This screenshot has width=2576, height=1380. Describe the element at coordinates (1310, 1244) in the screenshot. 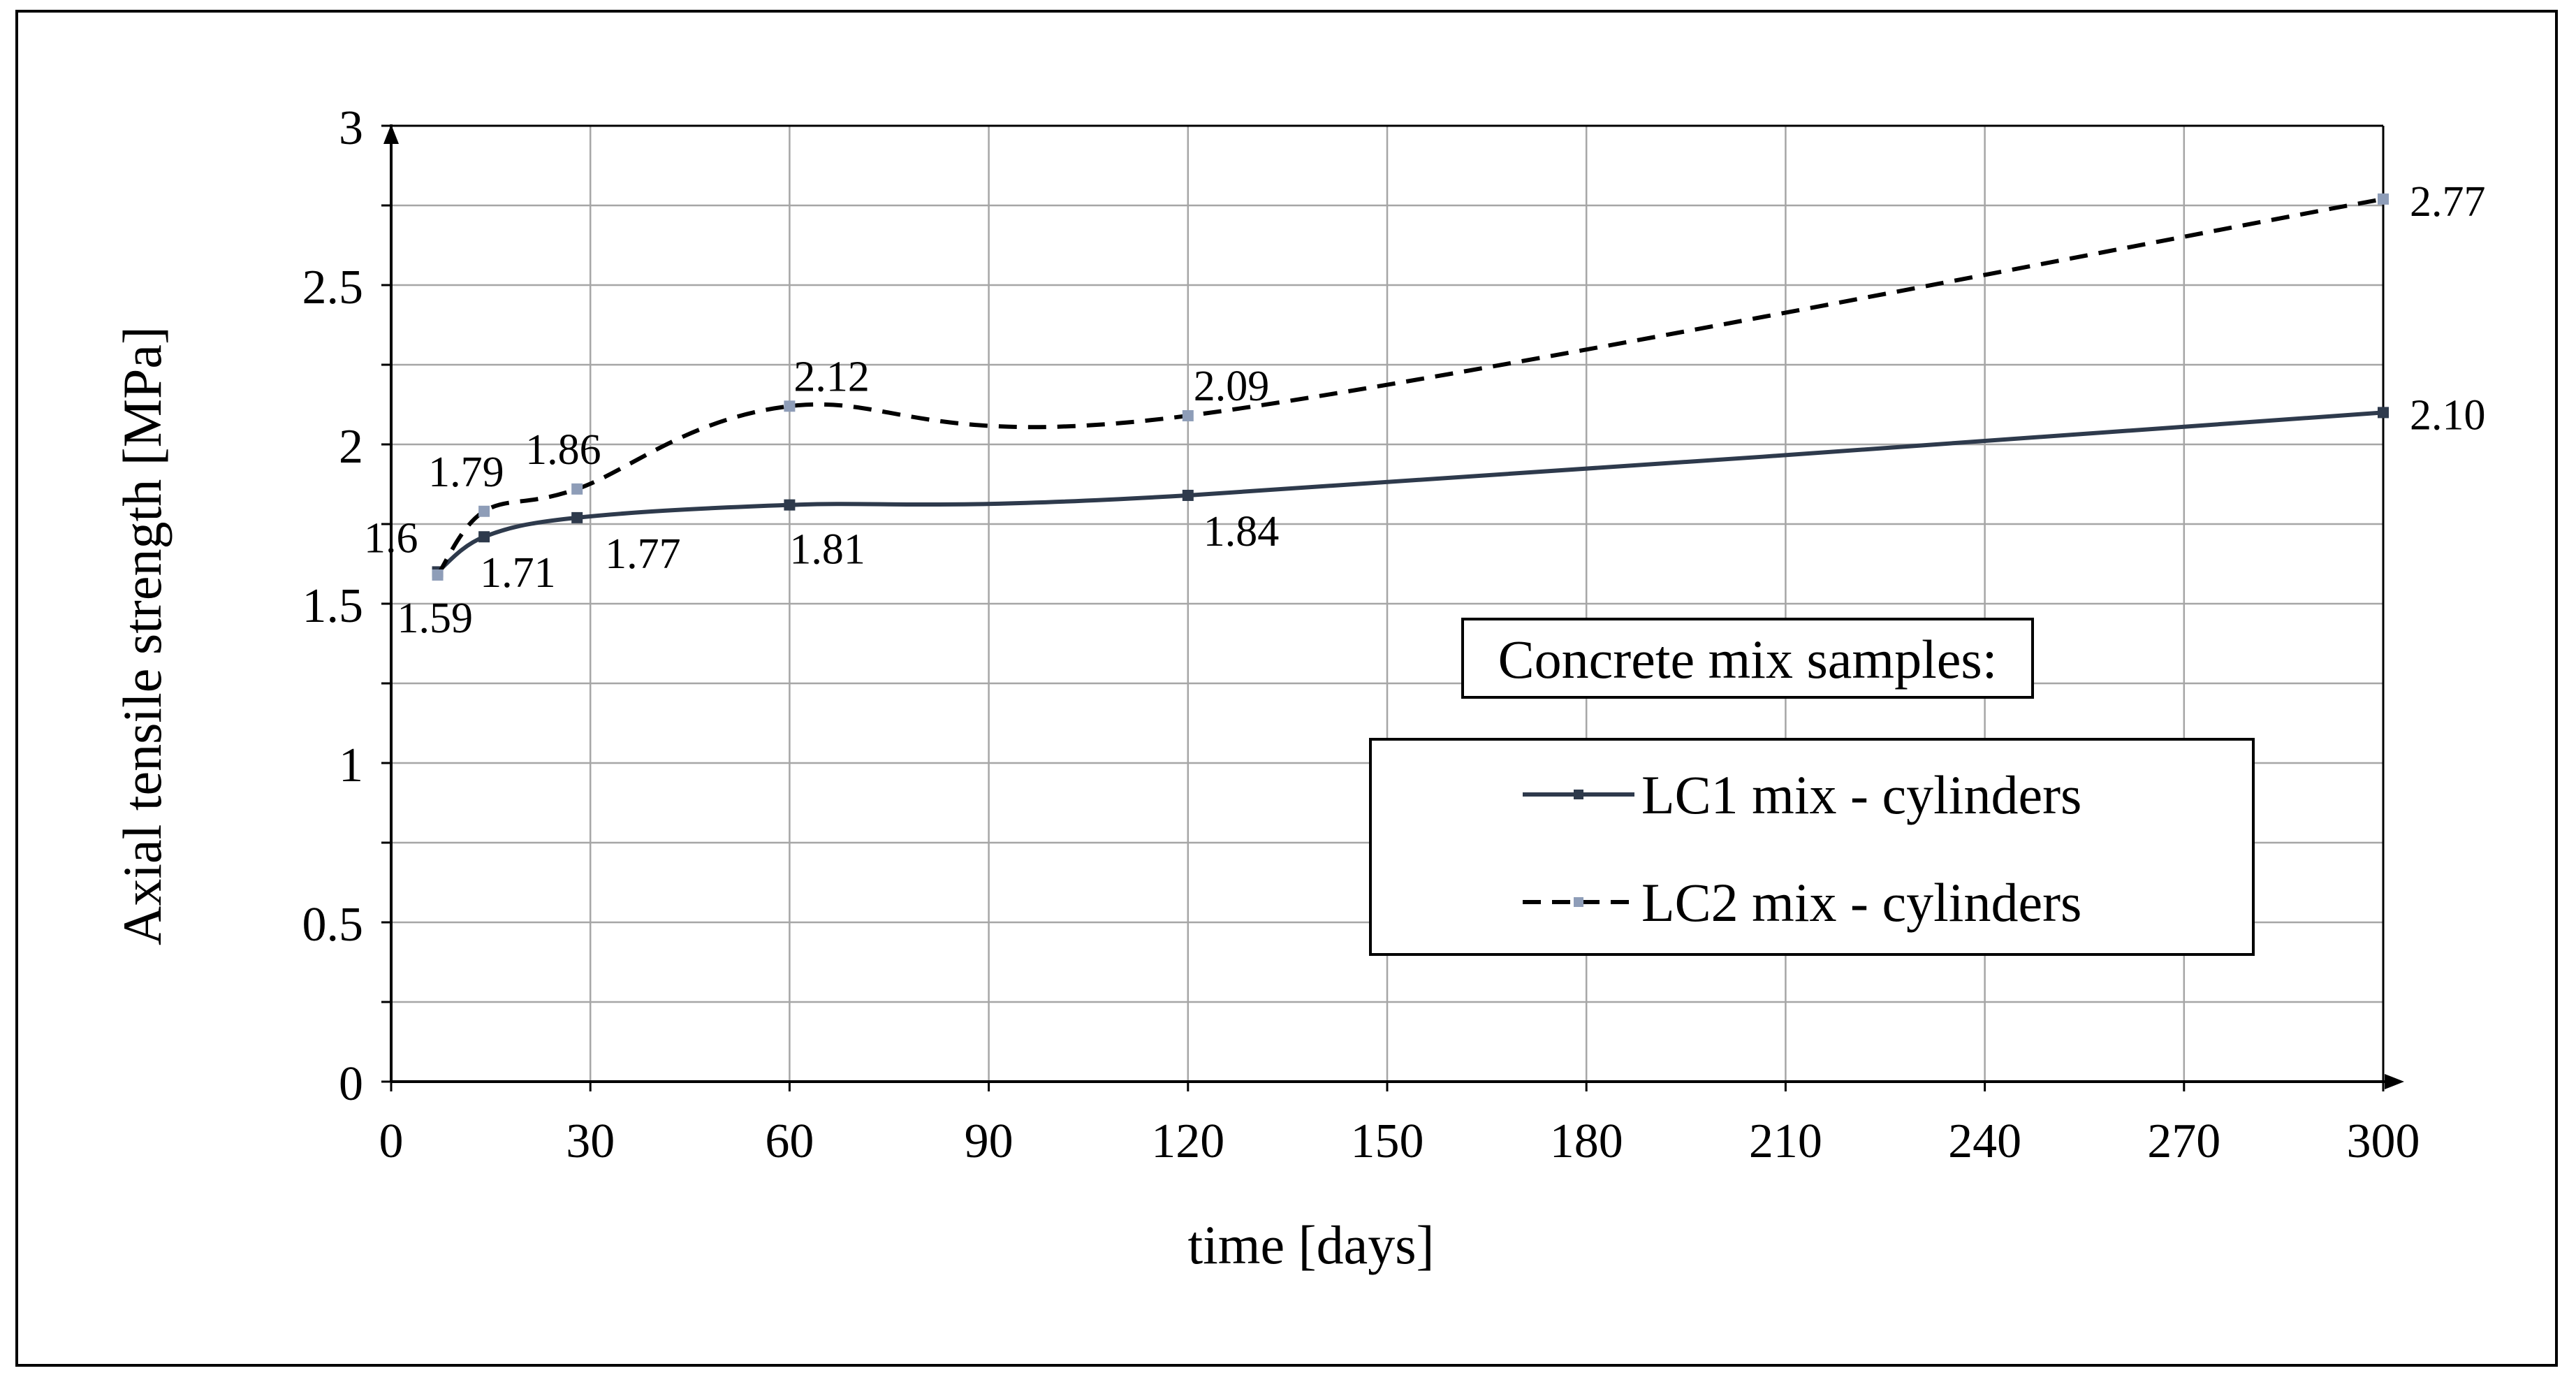

I see `x-axis-title: time [days]` at that location.